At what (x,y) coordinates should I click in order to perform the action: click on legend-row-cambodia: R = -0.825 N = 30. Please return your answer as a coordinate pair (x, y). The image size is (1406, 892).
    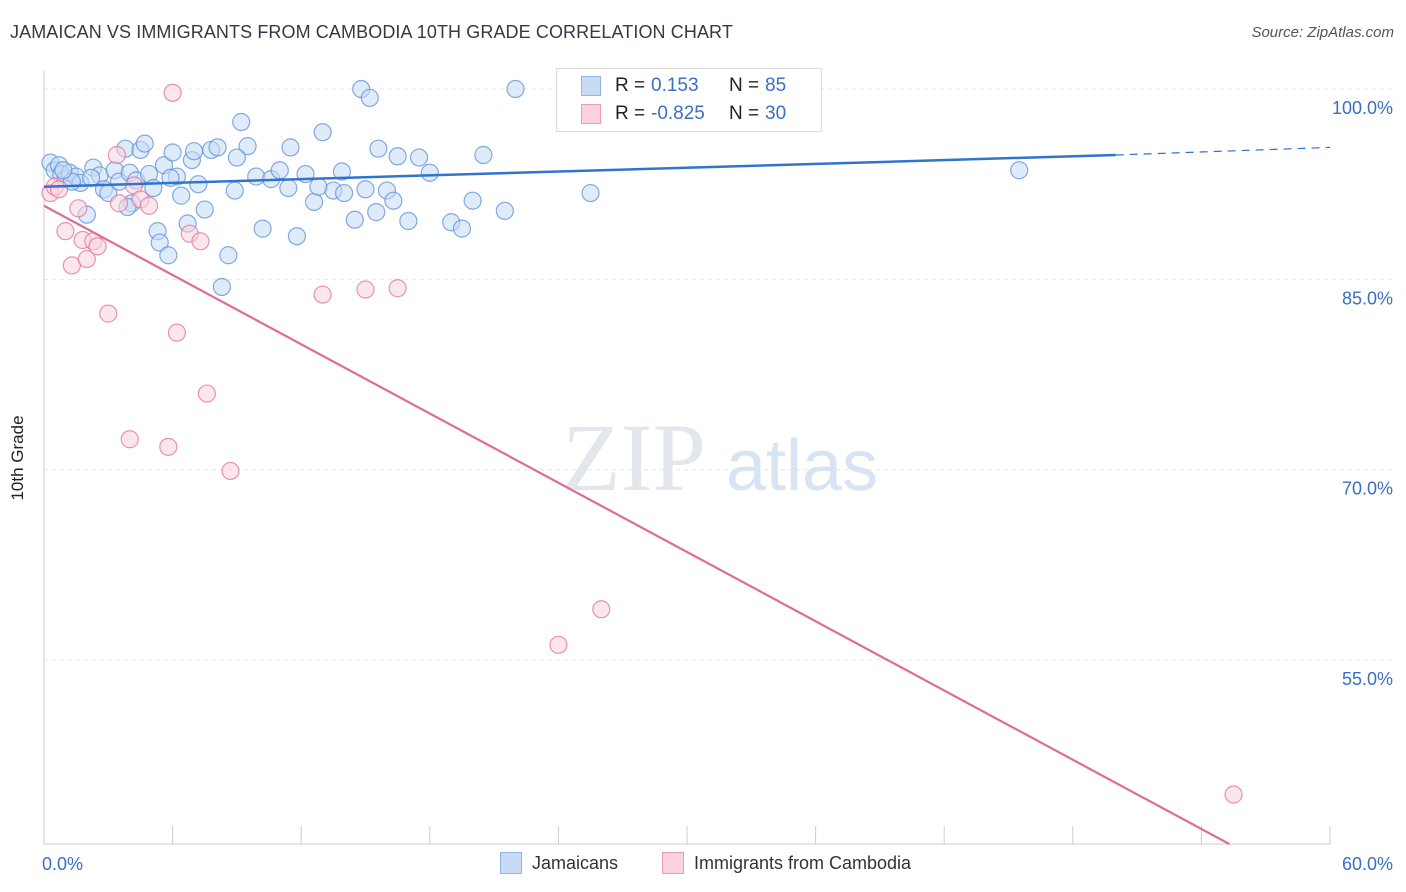
    Looking at the image, I should click on (683, 114).